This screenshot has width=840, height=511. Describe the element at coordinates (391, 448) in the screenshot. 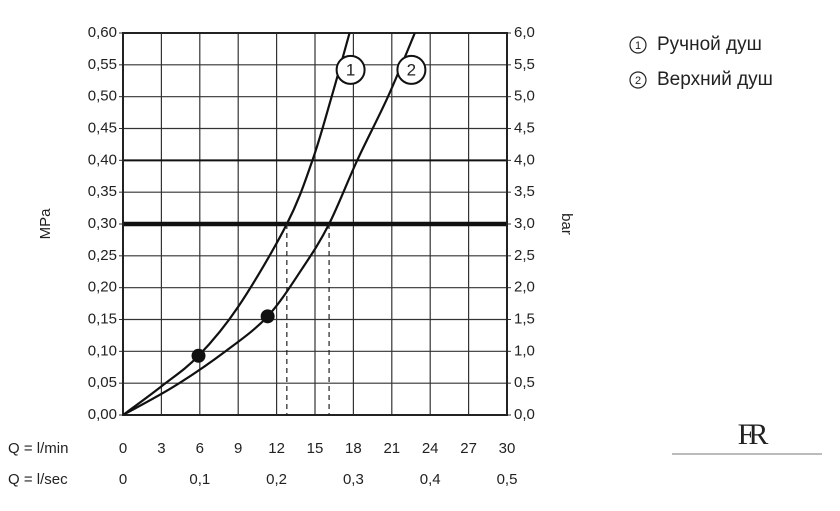

I see `x-tick-label: 21` at that location.